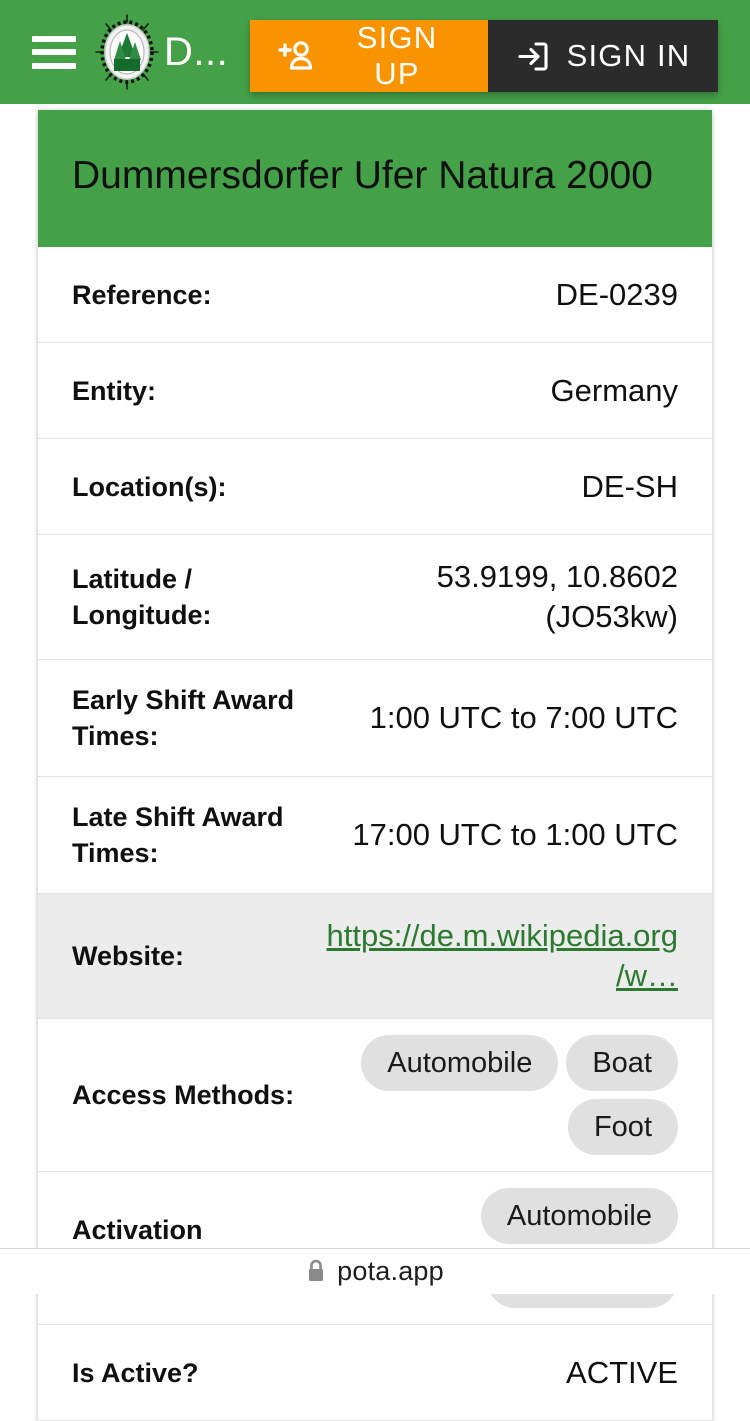 Image resolution: width=750 pixels, height=1421 pixels. I want to click on row-value: 1:00 UTC to 7:00 UTC, so click(501, 718).